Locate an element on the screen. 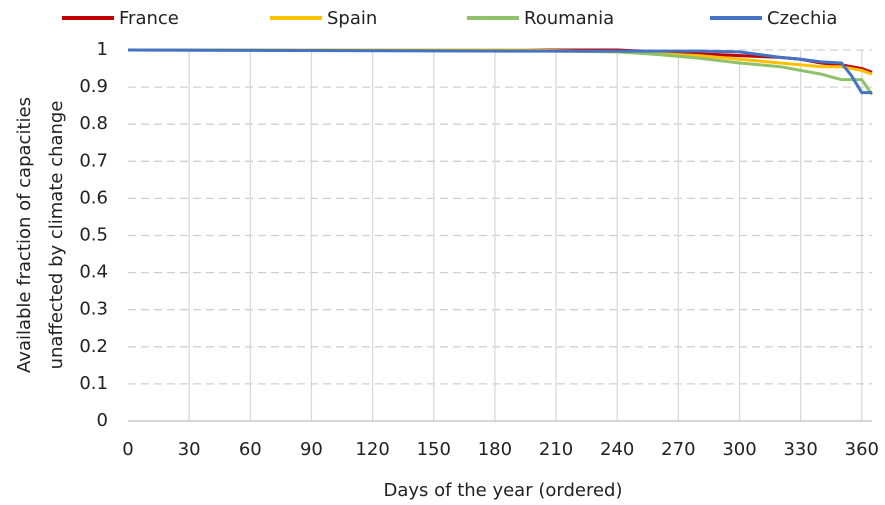 This screenshot has height=505, width=885. x-tick-label: 60 is located at coordinates (250, 449).